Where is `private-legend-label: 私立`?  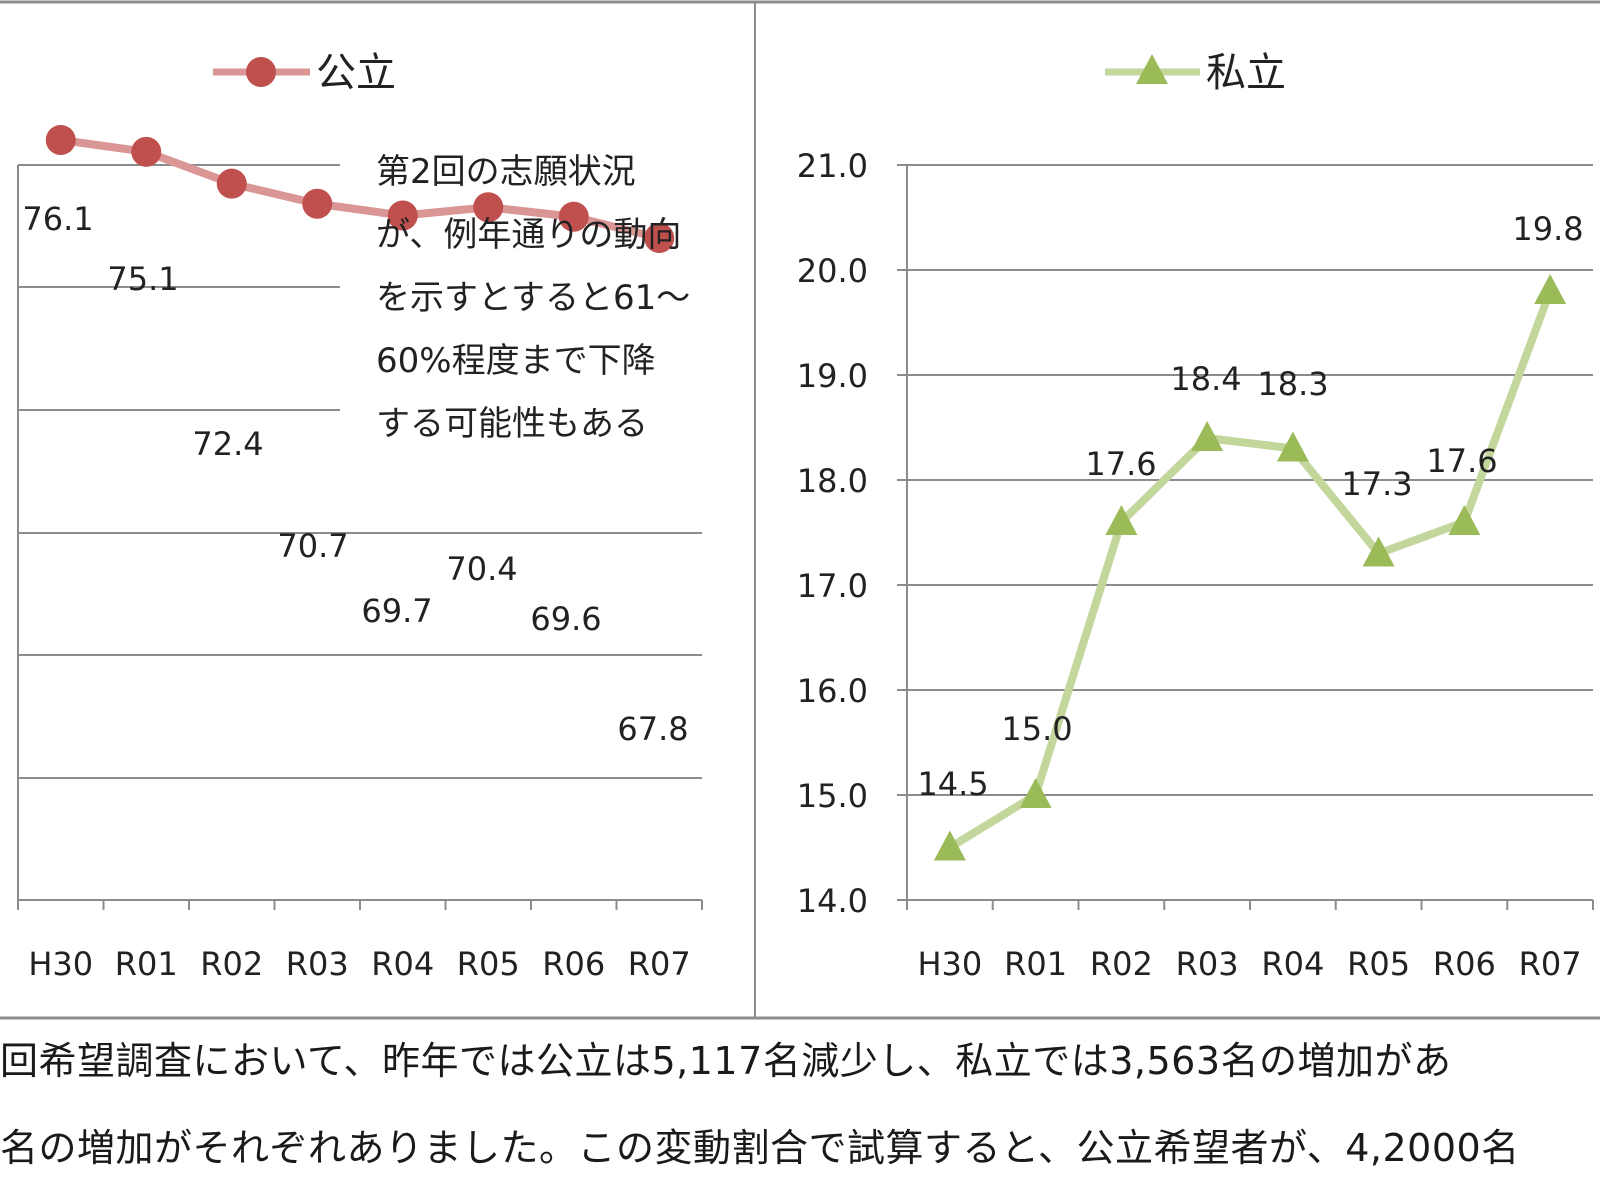 private-legend-label: 私立 is located at coordinates (1246, 73).